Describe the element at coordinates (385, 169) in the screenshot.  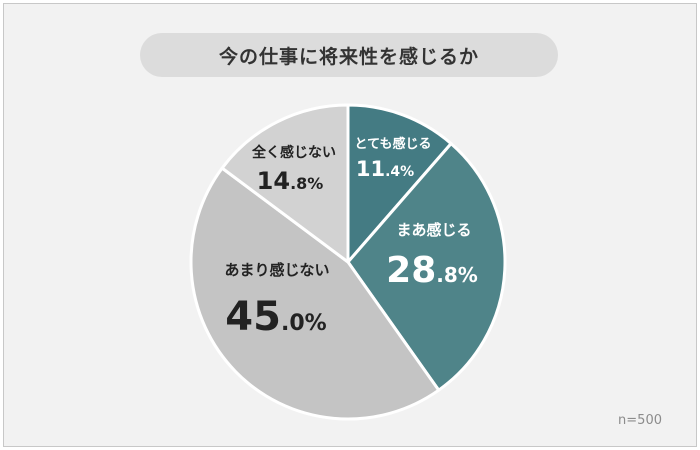
I see `slice-value-0: 11.4%` at that location.